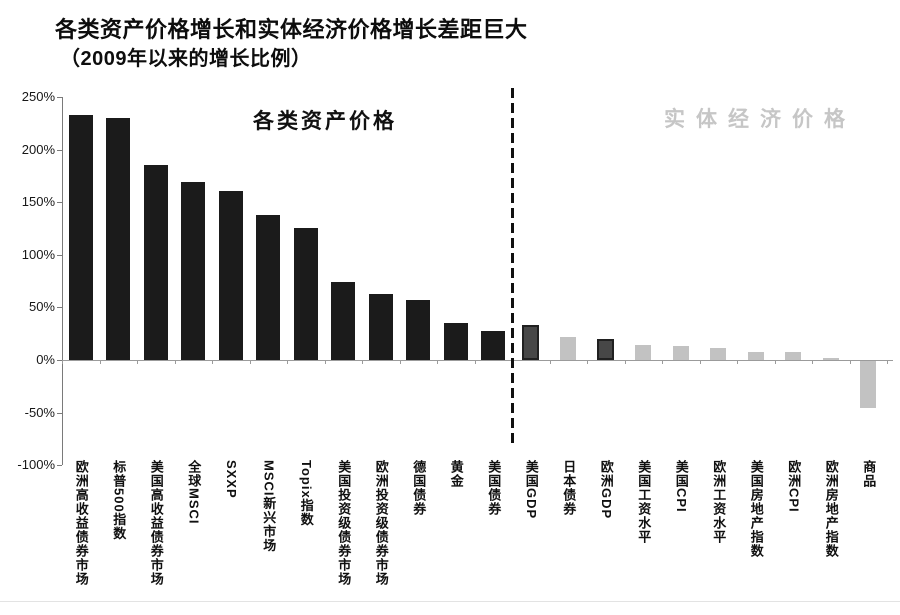  What do you see at coordinates (793, 355) in the screenshot?
I see `bar-欧洲CPI` at bounding box center [793, 355].